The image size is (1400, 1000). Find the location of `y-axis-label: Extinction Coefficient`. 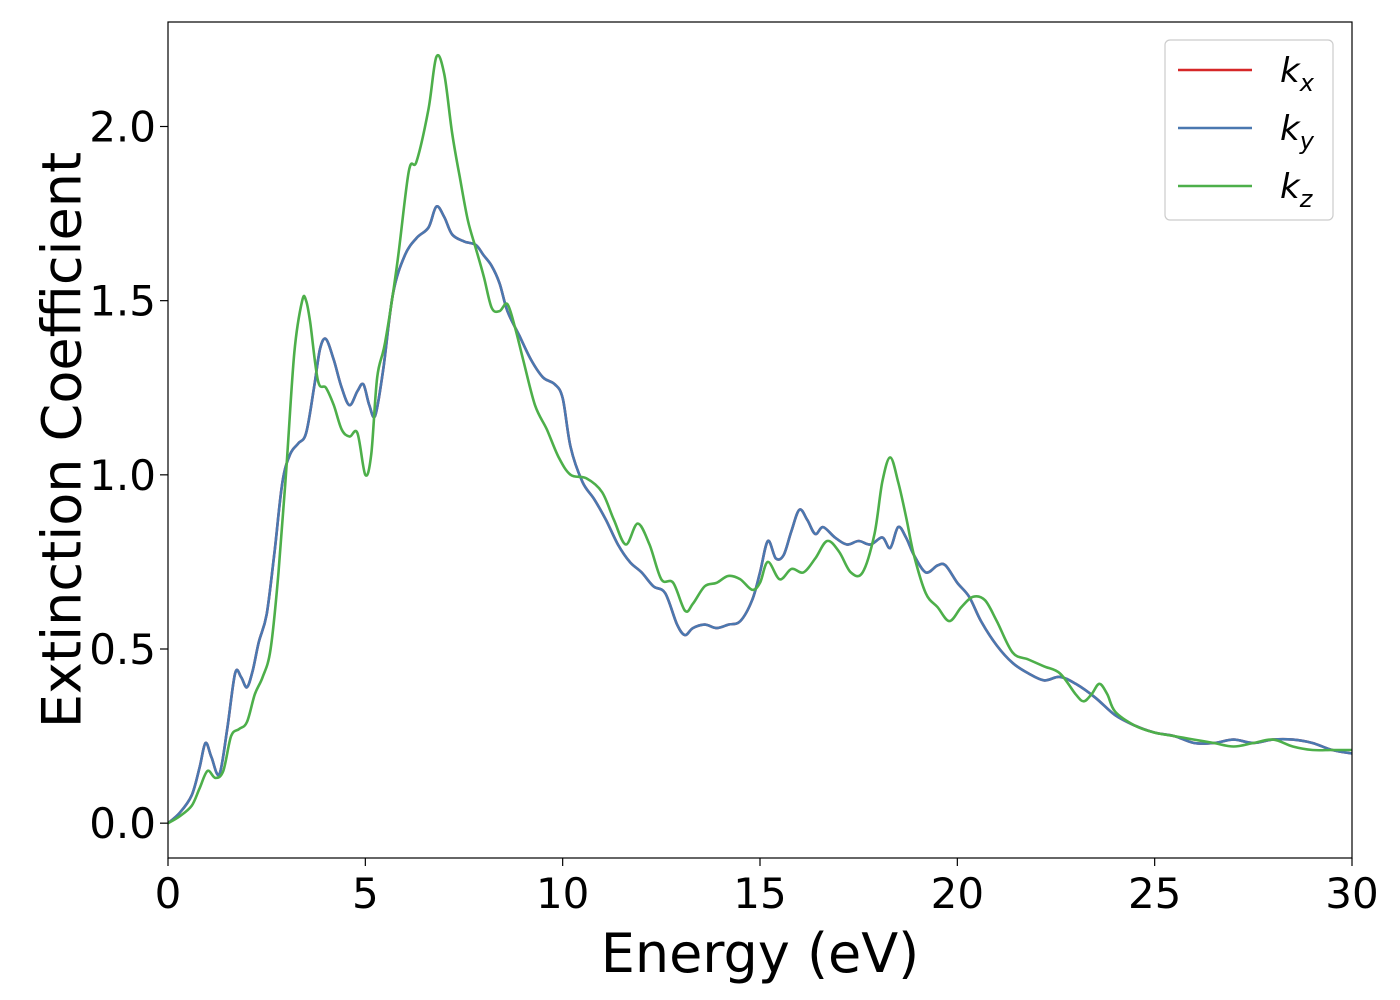

y-axis-label: Extinction Coefficient is located at coordinates (62, 440).